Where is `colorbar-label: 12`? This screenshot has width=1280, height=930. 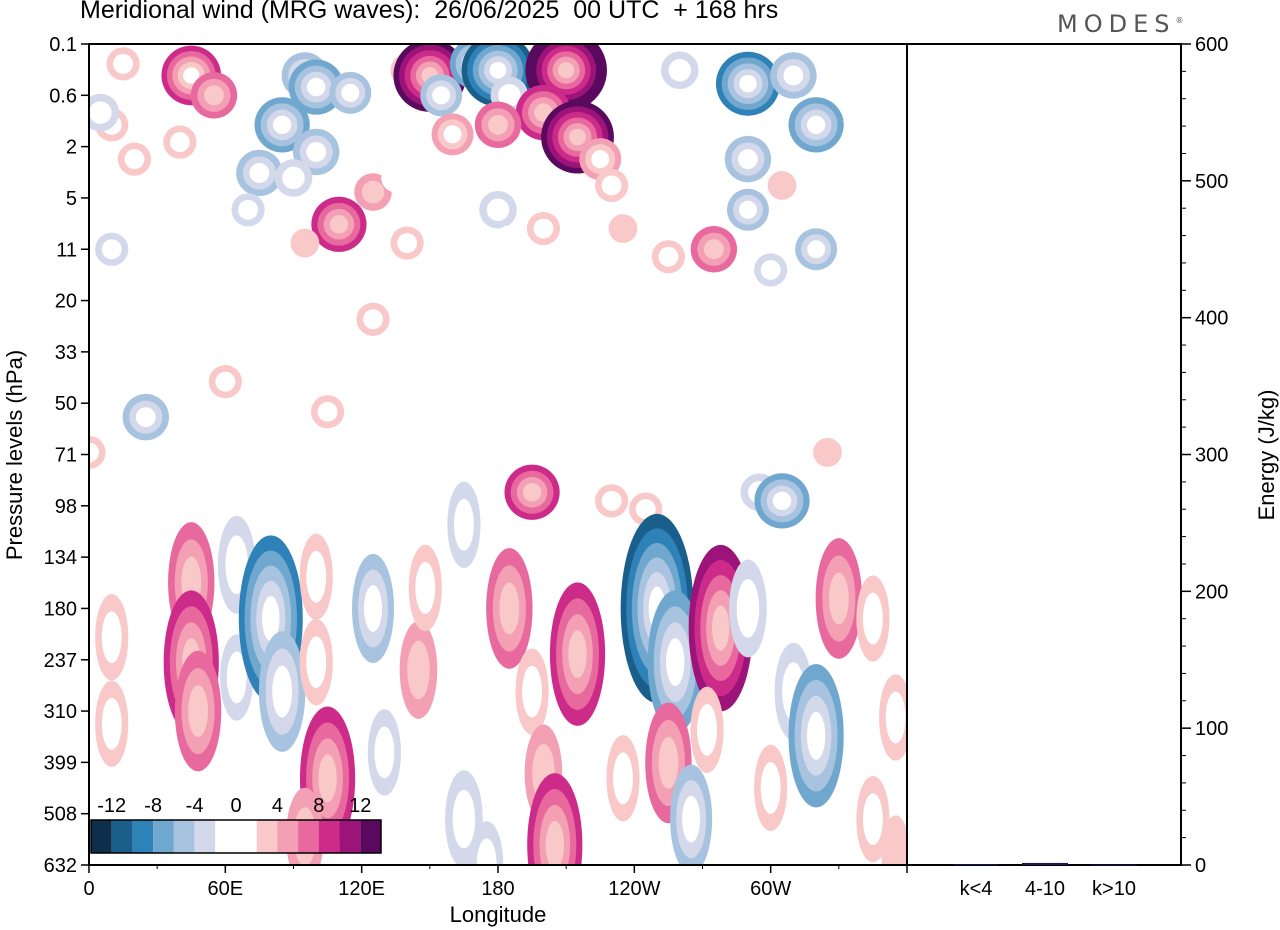 colorbar-label: 12 is located at coordinates (360, 806).